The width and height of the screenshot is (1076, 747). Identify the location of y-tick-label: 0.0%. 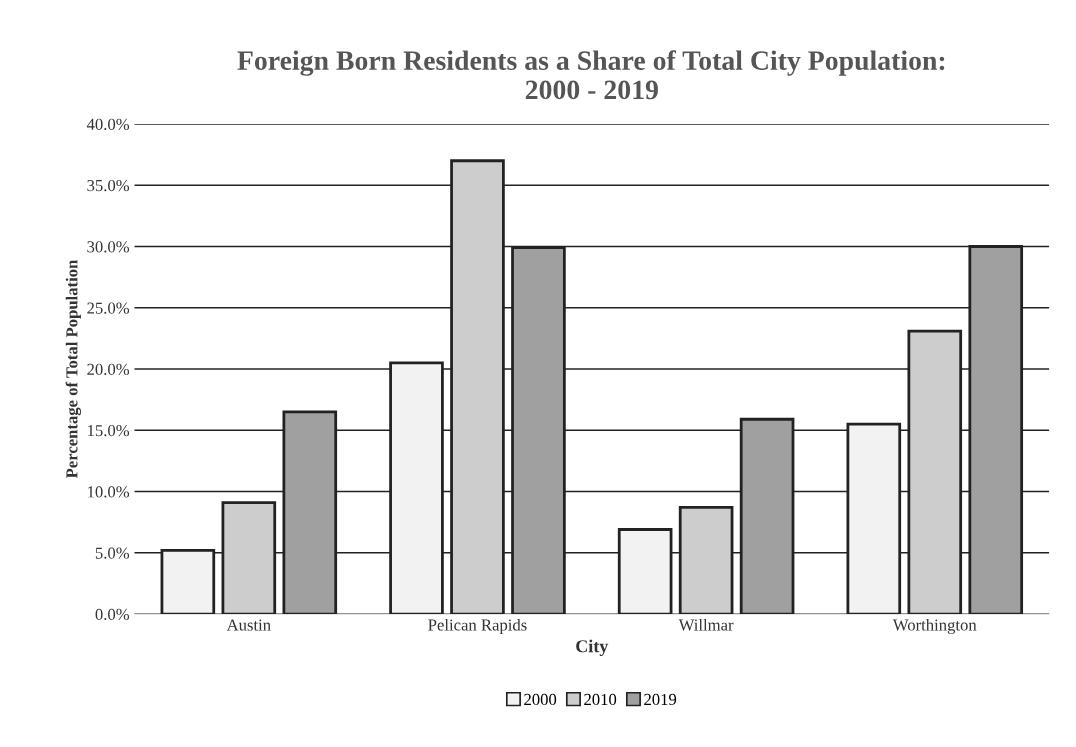
(112, 614).